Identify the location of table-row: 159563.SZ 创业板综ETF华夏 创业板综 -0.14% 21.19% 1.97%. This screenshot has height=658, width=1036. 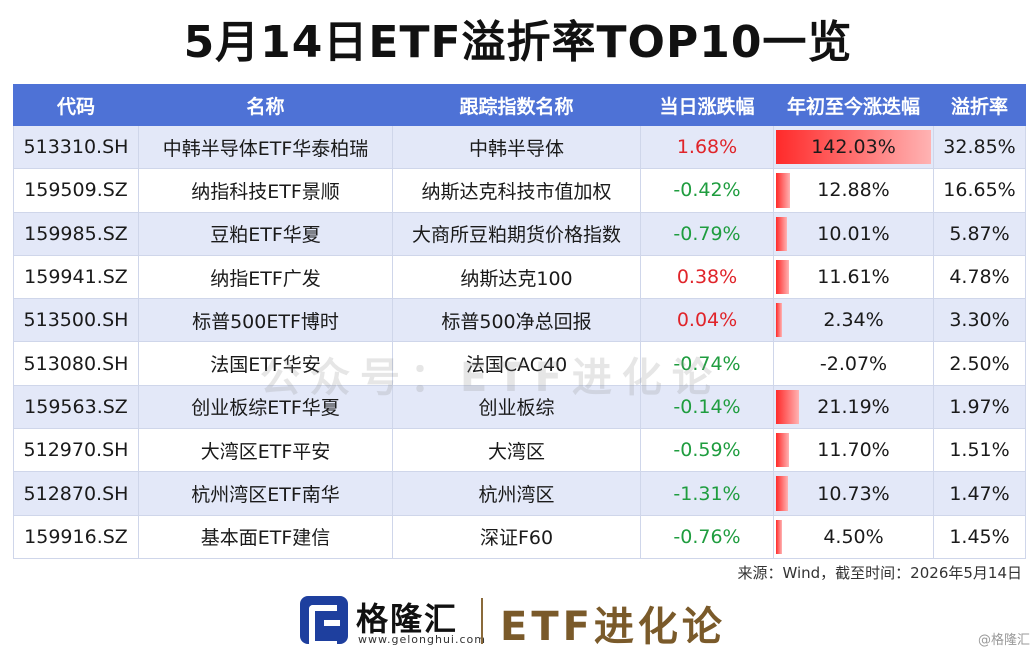
(519, 407).